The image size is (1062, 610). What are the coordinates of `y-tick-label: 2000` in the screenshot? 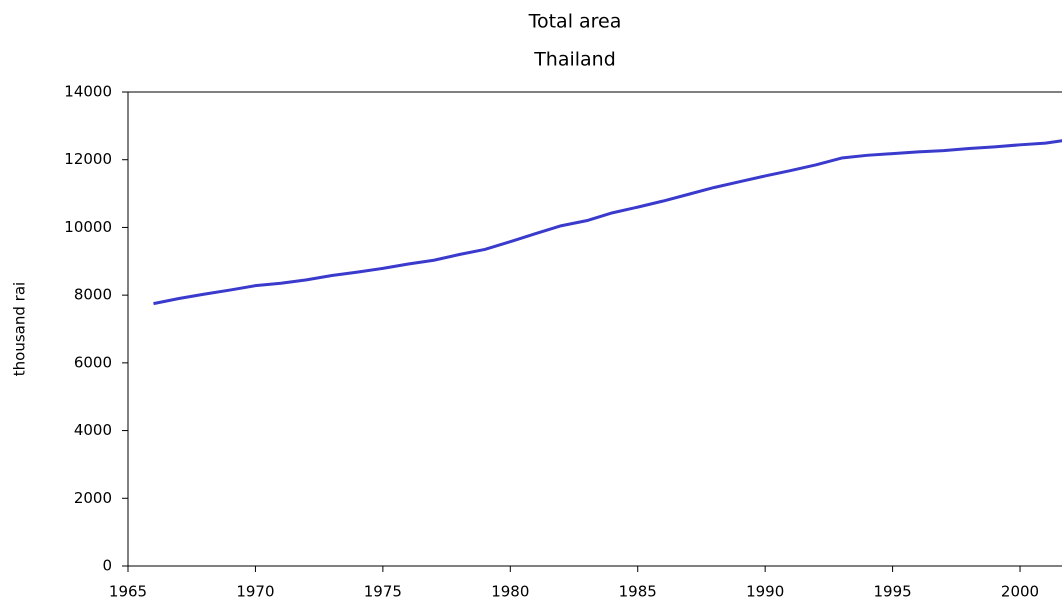 It's located at (93, 498).